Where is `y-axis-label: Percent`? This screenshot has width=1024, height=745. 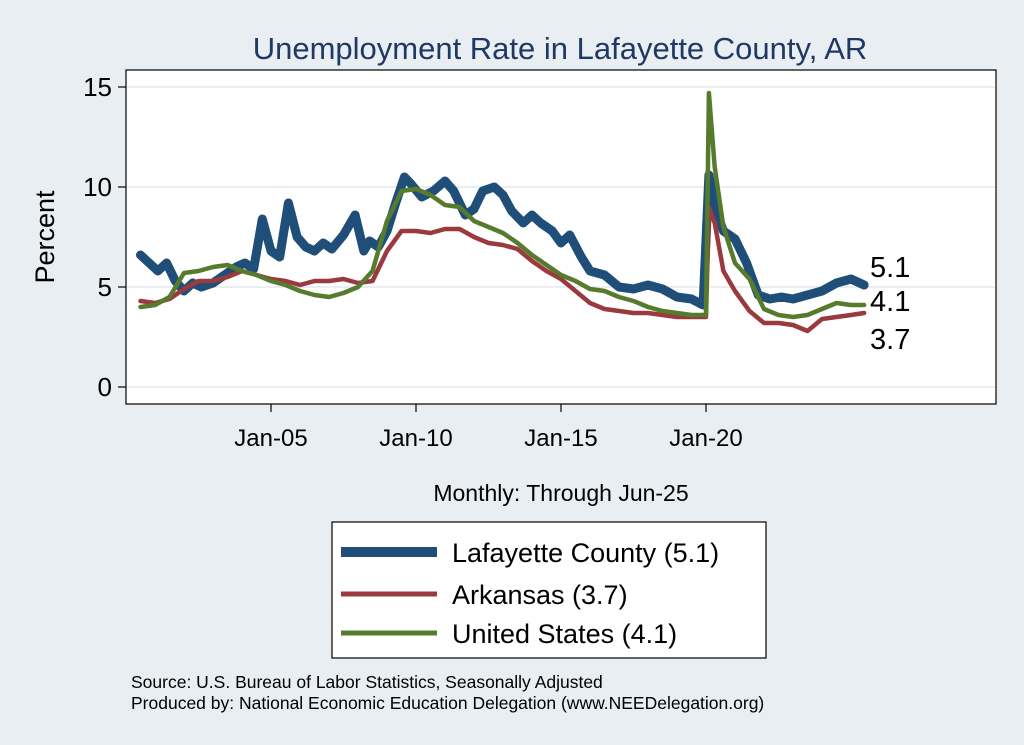
y-axis-label: Percent is located at coordinates (45, 237).